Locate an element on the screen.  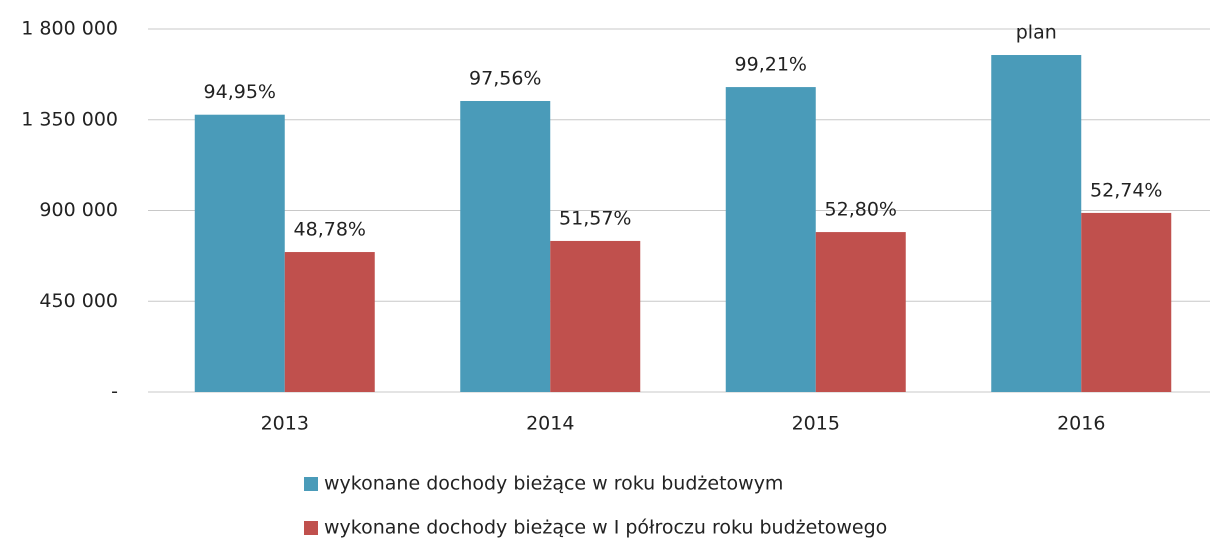
bar-annotation: plan is located at coordinates (1036, 33).